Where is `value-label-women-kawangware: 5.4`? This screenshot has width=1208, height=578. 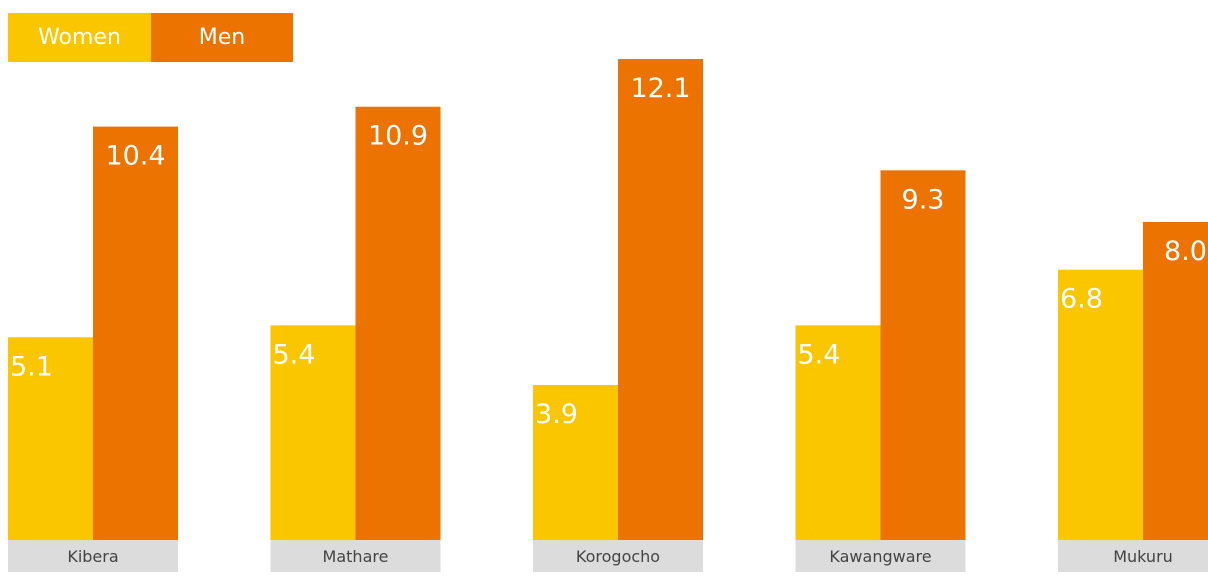
value-label-women-kawangware: 5.4 is located at coordinates (819, 354).